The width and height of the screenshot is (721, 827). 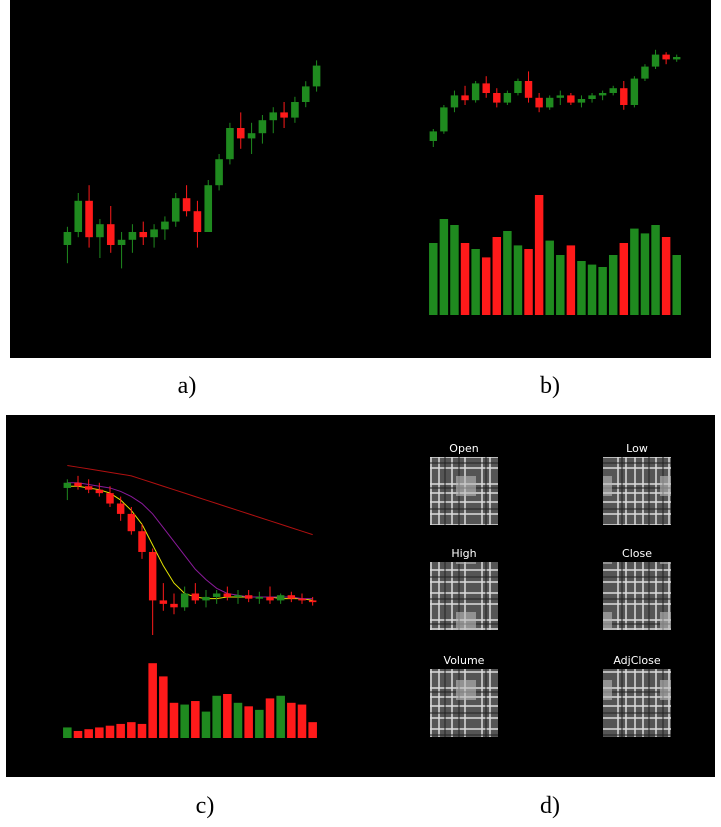 I want to click on panel-label: b), so click(x=550, y=386).